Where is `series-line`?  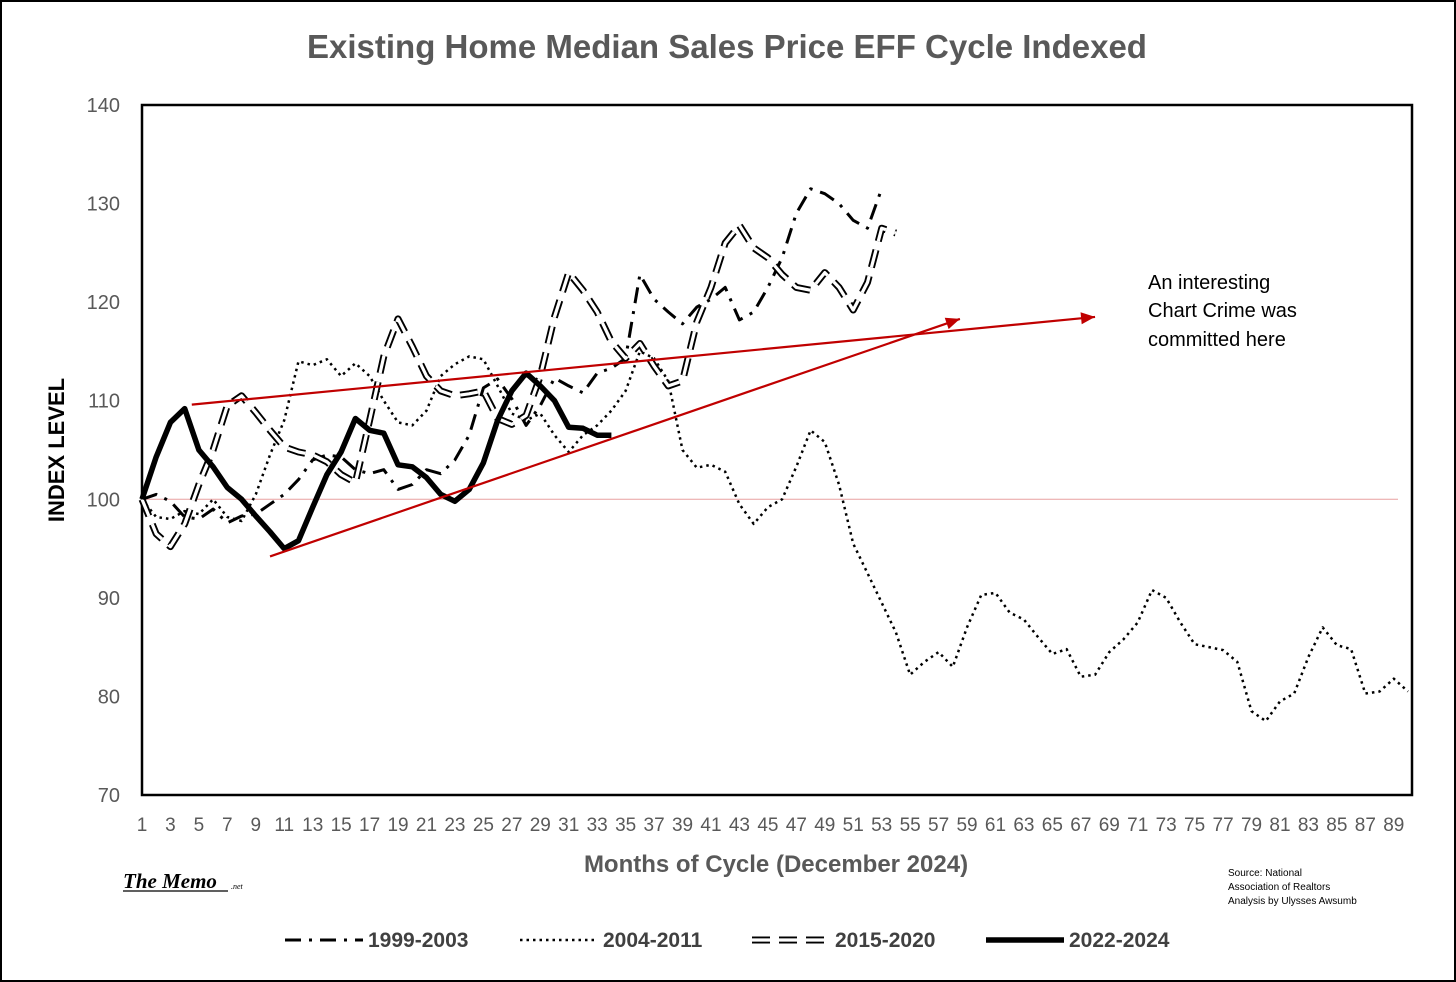 series-line is located at coordinates (375, 461).